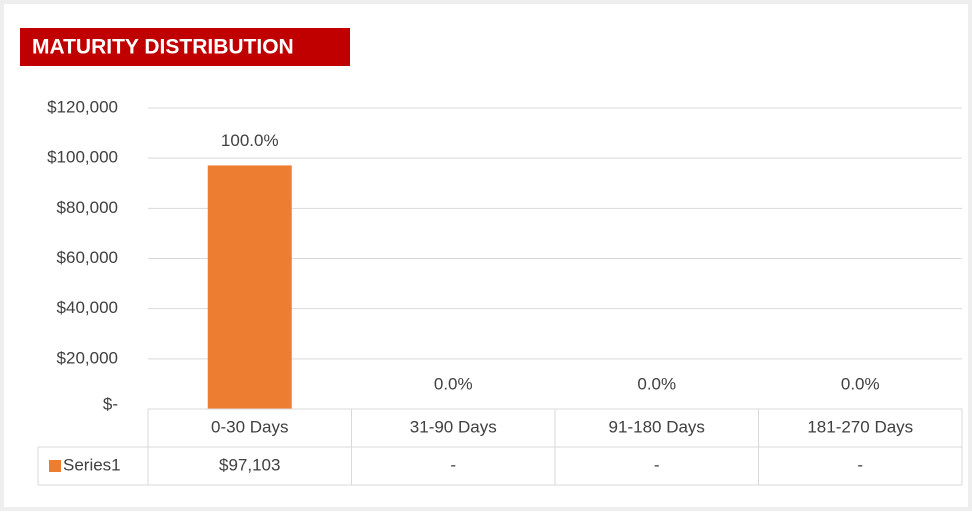 The height and width of the screenshot is (516, 972). Describe the element at coordinates (249, 287) in the screenshot. I see `bar` at that location.